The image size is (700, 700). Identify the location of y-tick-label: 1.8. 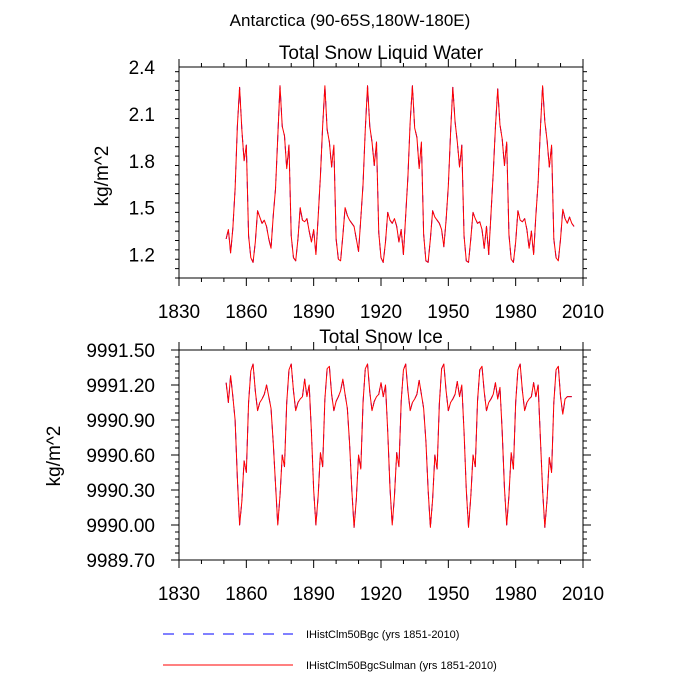
(142, 162).